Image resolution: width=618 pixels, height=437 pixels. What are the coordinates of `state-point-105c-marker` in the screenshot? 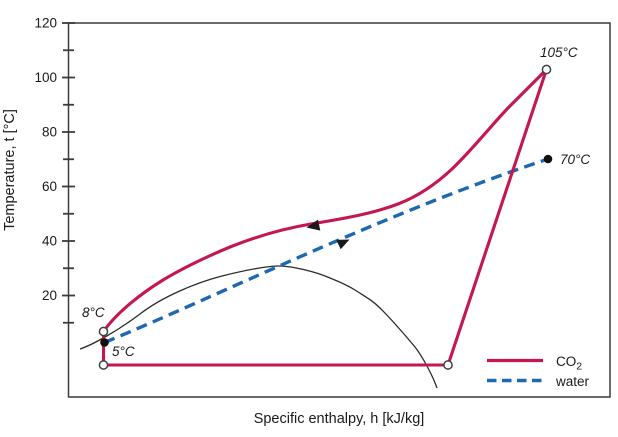 It's located at (546, 69).